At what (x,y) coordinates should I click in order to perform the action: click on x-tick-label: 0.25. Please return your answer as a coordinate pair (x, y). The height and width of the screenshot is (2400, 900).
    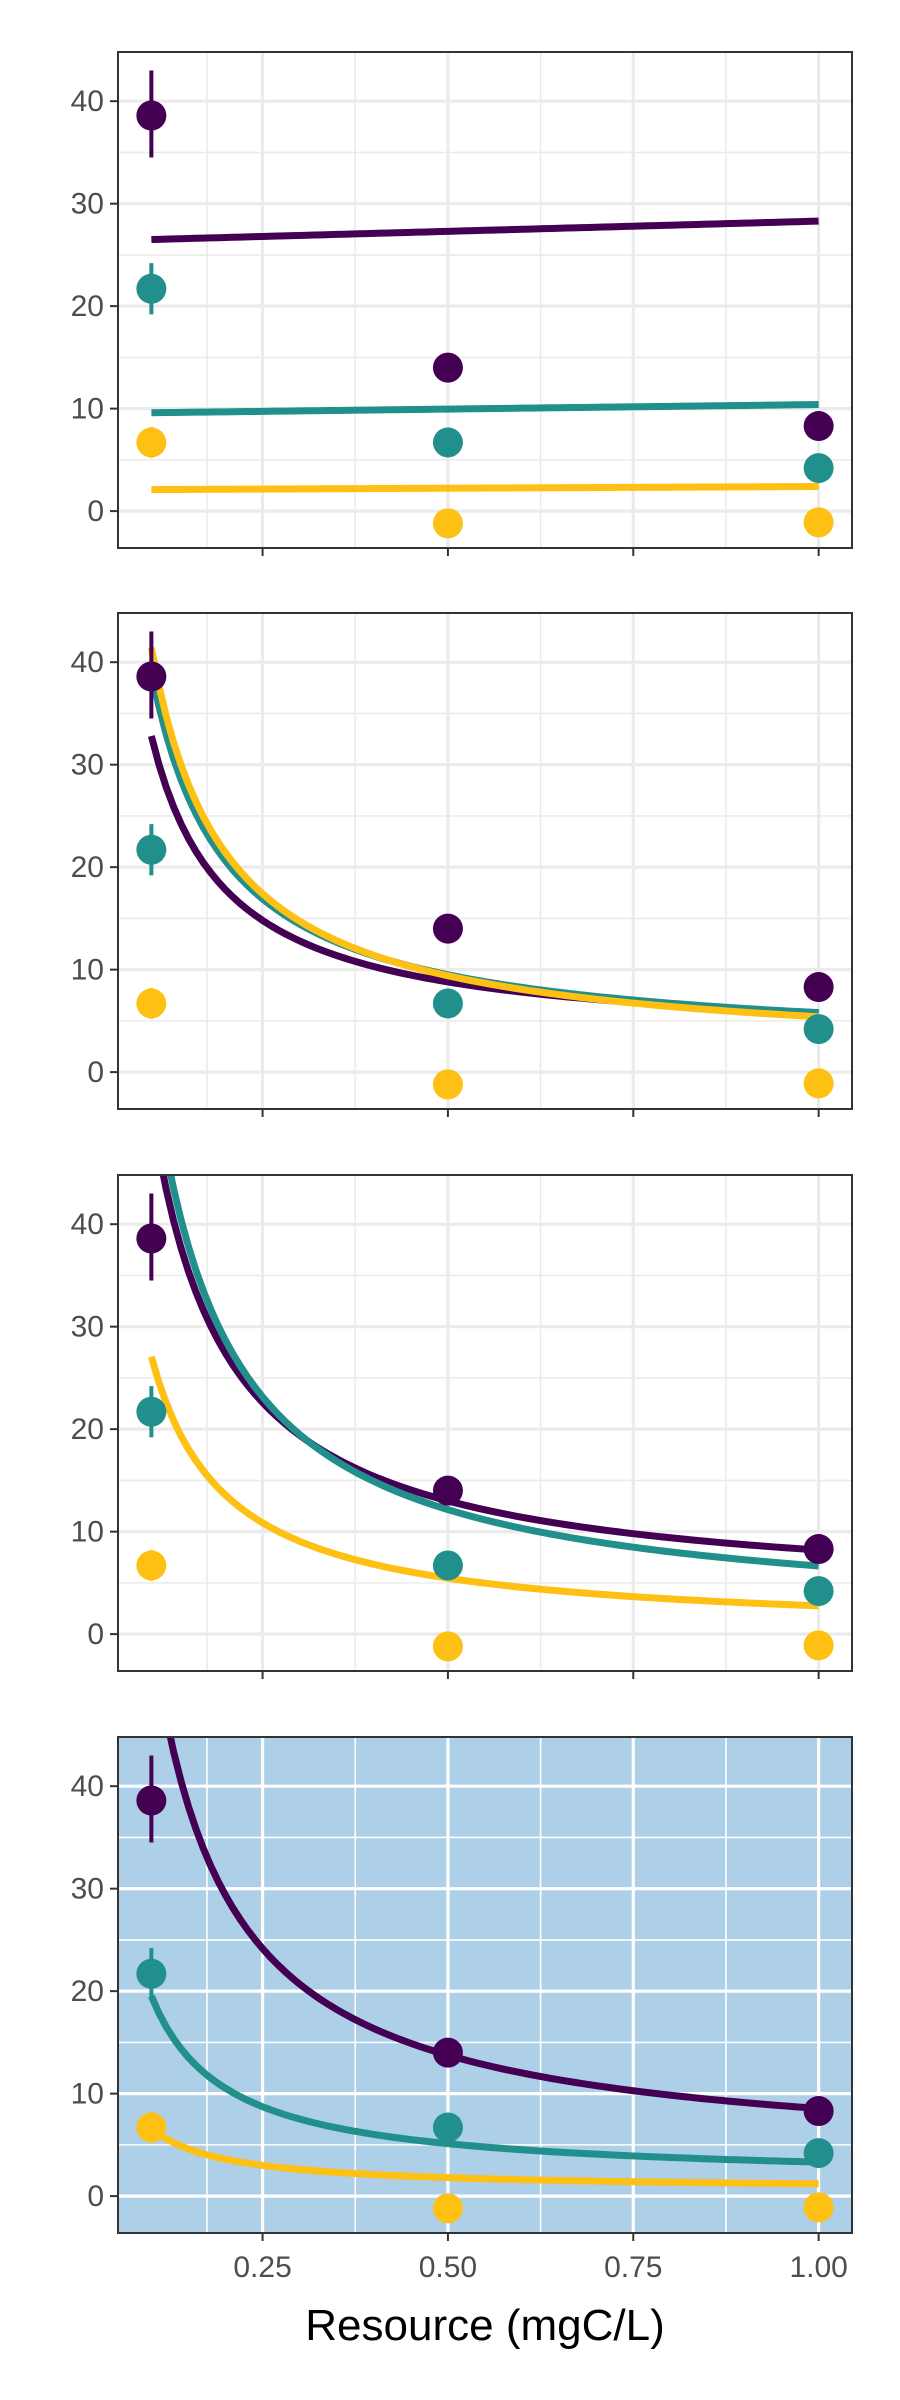
    Looking at the image, I should click on (262, 2267).